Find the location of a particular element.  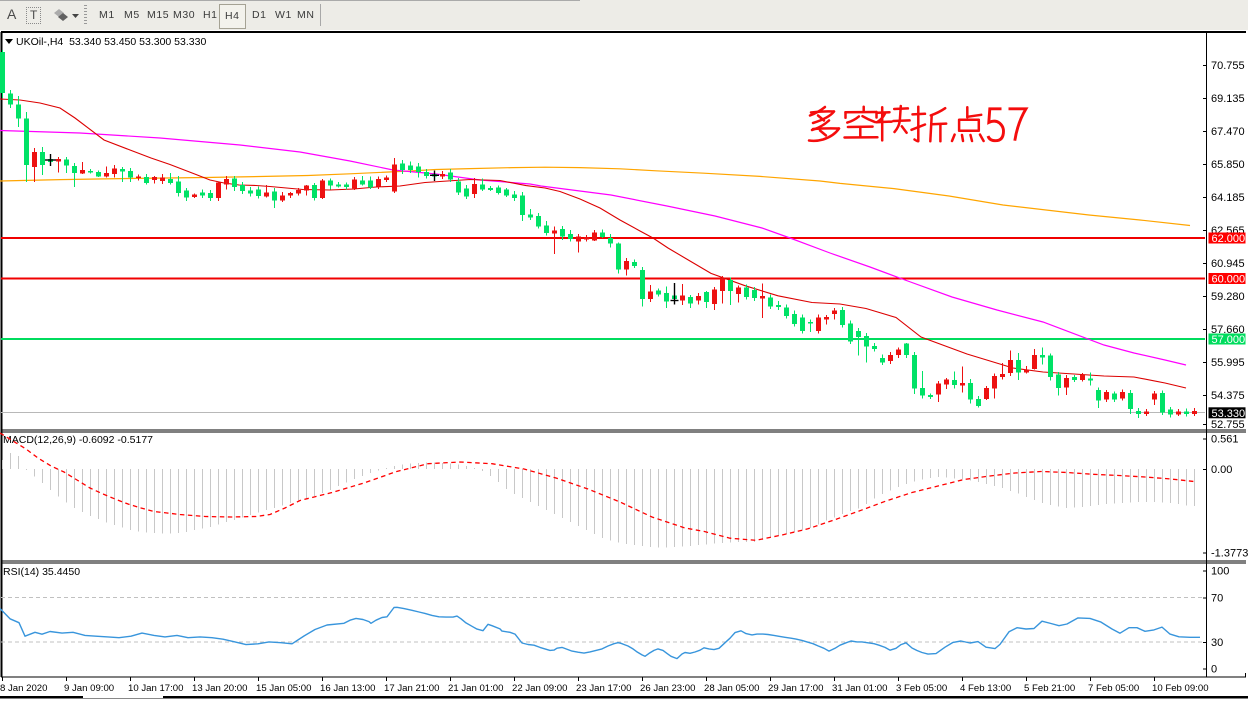

svg-text: RSI(14) 35.4450 is located at coordinates (41, 572).